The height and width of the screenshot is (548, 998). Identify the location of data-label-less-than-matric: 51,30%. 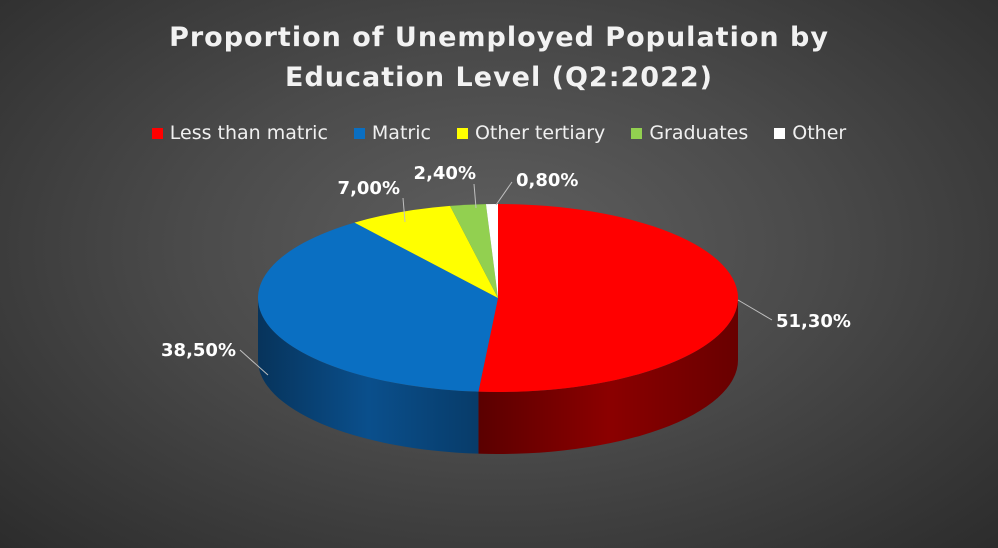
(813, 321).